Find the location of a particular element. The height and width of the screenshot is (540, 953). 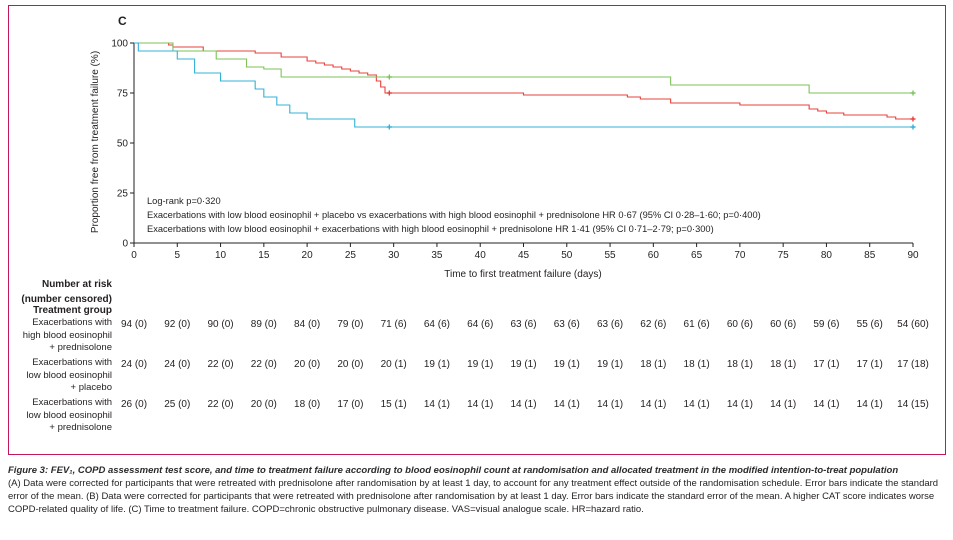

y-tick-label: 75 is located at coordinates (123, 94).